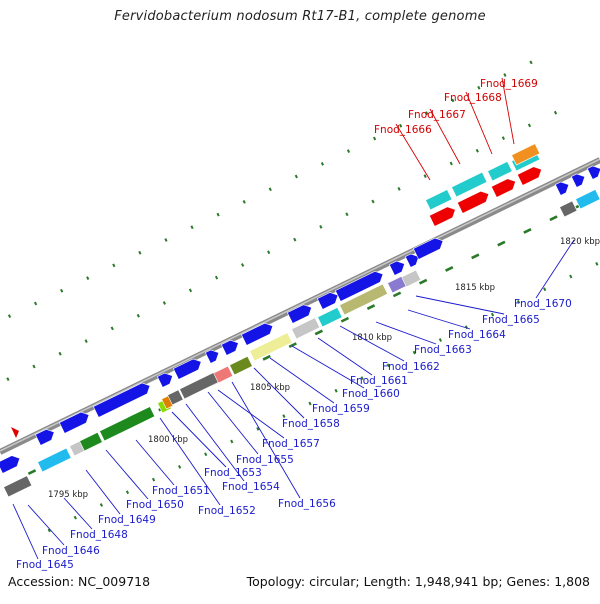 This screenshot has width=600, height=604. Describe the element at coordinates (411, 367) in the screenshot. I see `gene-label: Fnod_1662` at that location.